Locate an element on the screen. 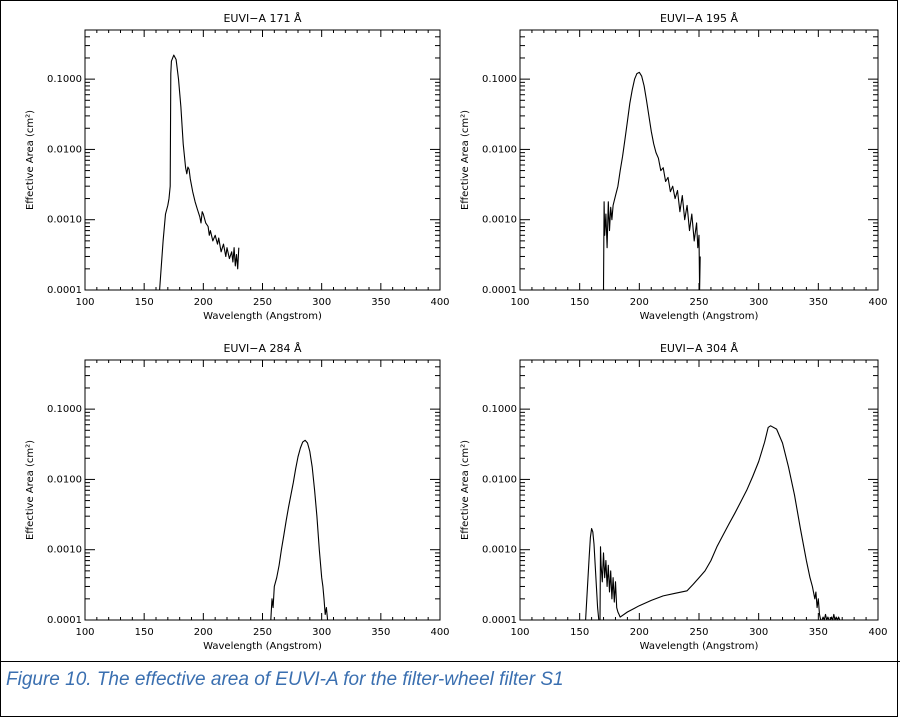 This screenshot has height=719, width=900. chart-title: EUVI−A 304 Å is located at coordinates (699, 348).